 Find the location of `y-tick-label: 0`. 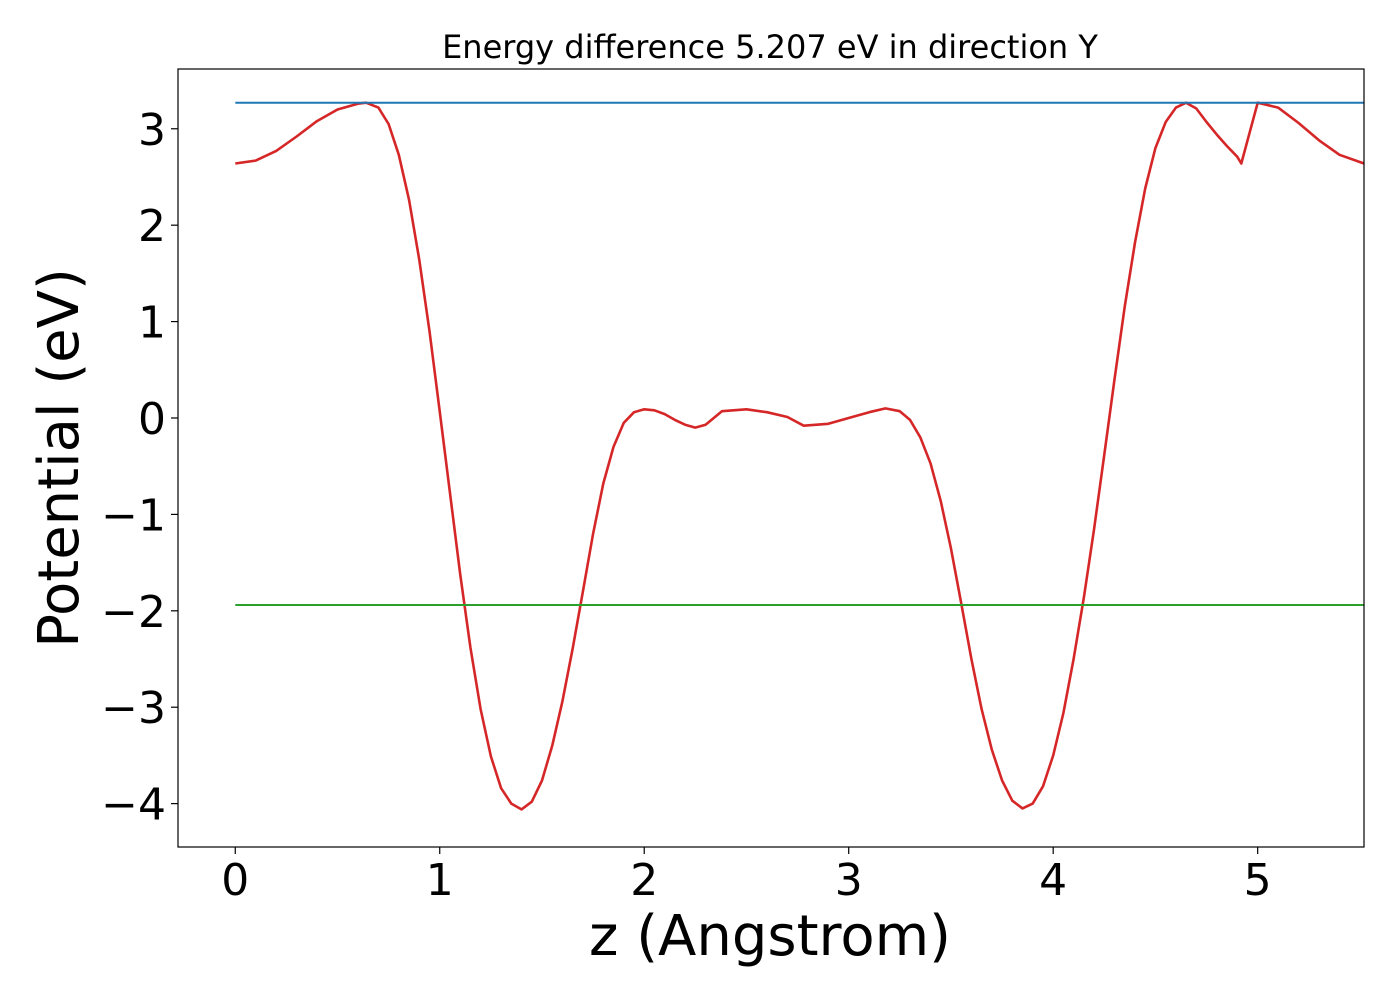

y-tick-label: 0 is located at coordinates (152, 419).